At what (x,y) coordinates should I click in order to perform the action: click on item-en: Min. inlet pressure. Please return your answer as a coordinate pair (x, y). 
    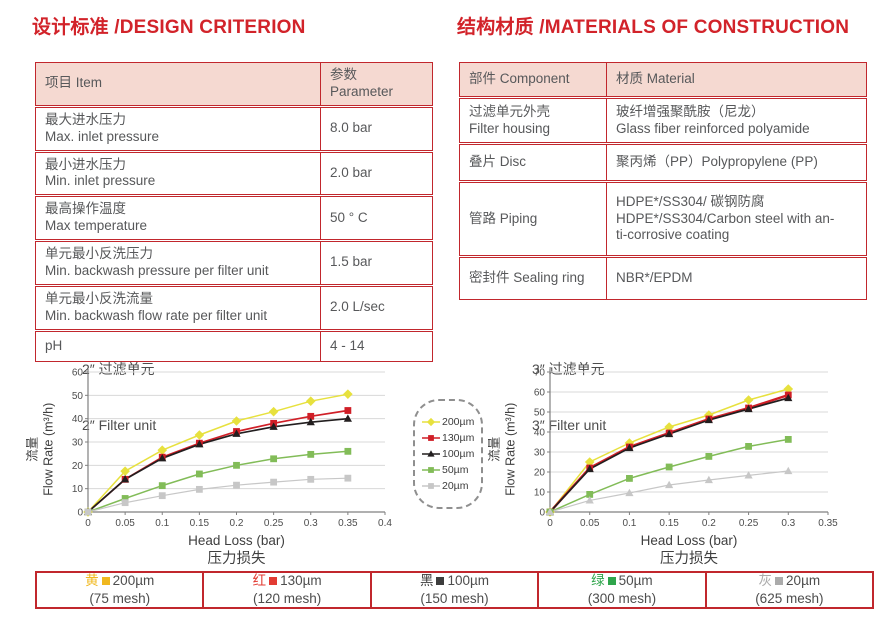
    Looking at the image, I should click on (100, 181).